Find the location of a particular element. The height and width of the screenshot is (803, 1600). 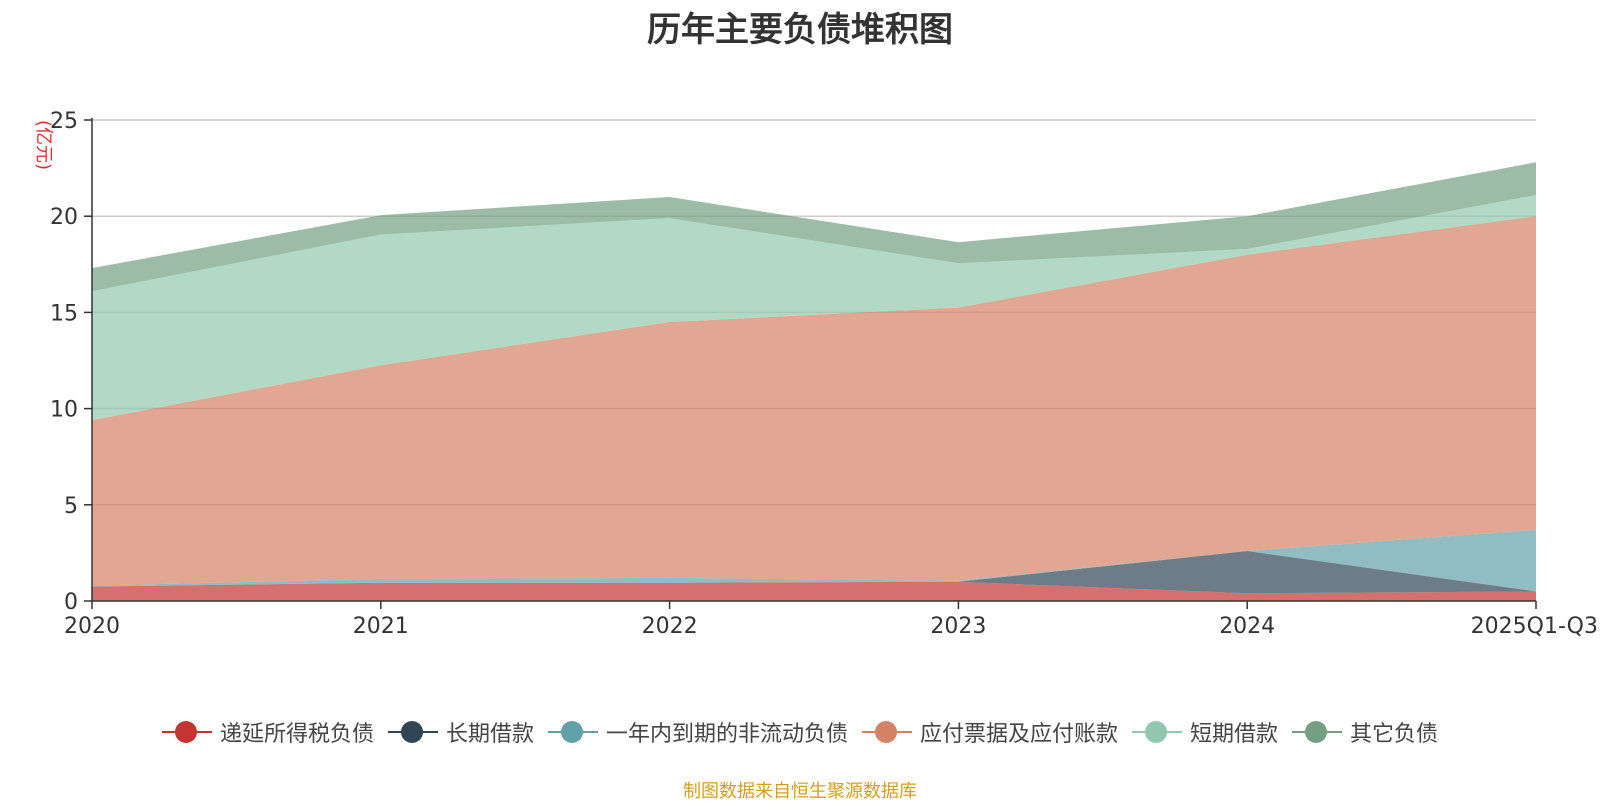

legend-label: 递延所得税负债 is located at coordinates (296, 734).